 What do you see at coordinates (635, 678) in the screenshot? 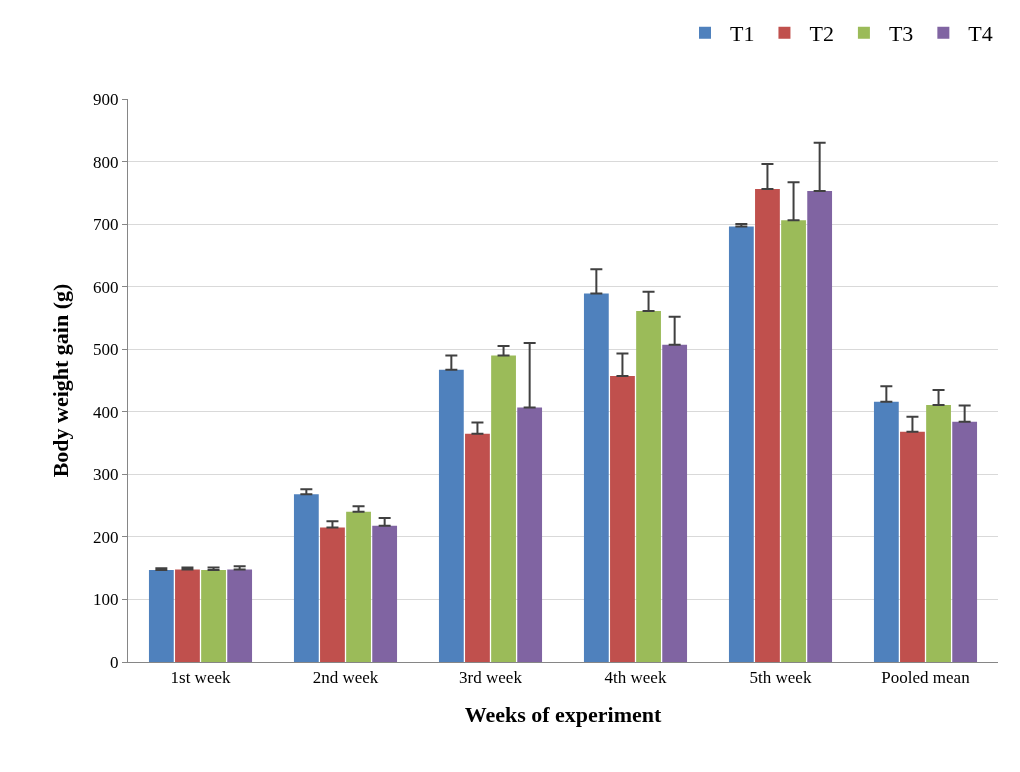
I see `x-tick-label: 4th week` at bounding box center [635, 678].